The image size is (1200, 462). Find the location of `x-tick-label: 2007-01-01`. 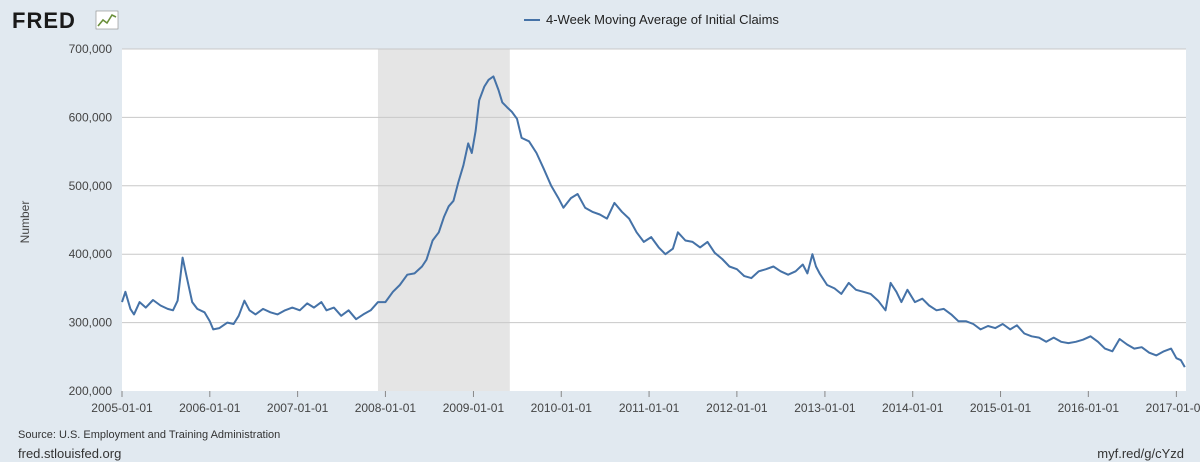

x-tick-label: 2007-01-01 is located at coordinates (298, 408).